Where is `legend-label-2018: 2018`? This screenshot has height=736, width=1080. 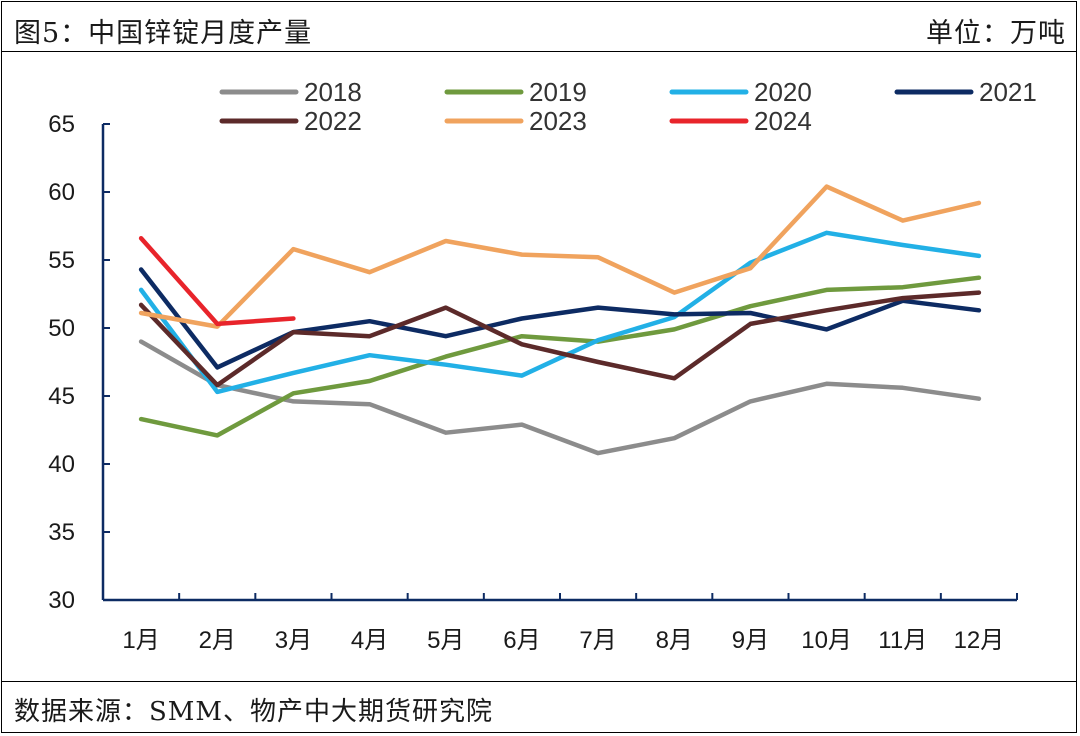 legend-label-2018: 2018 is located at coordinates (333, 92).